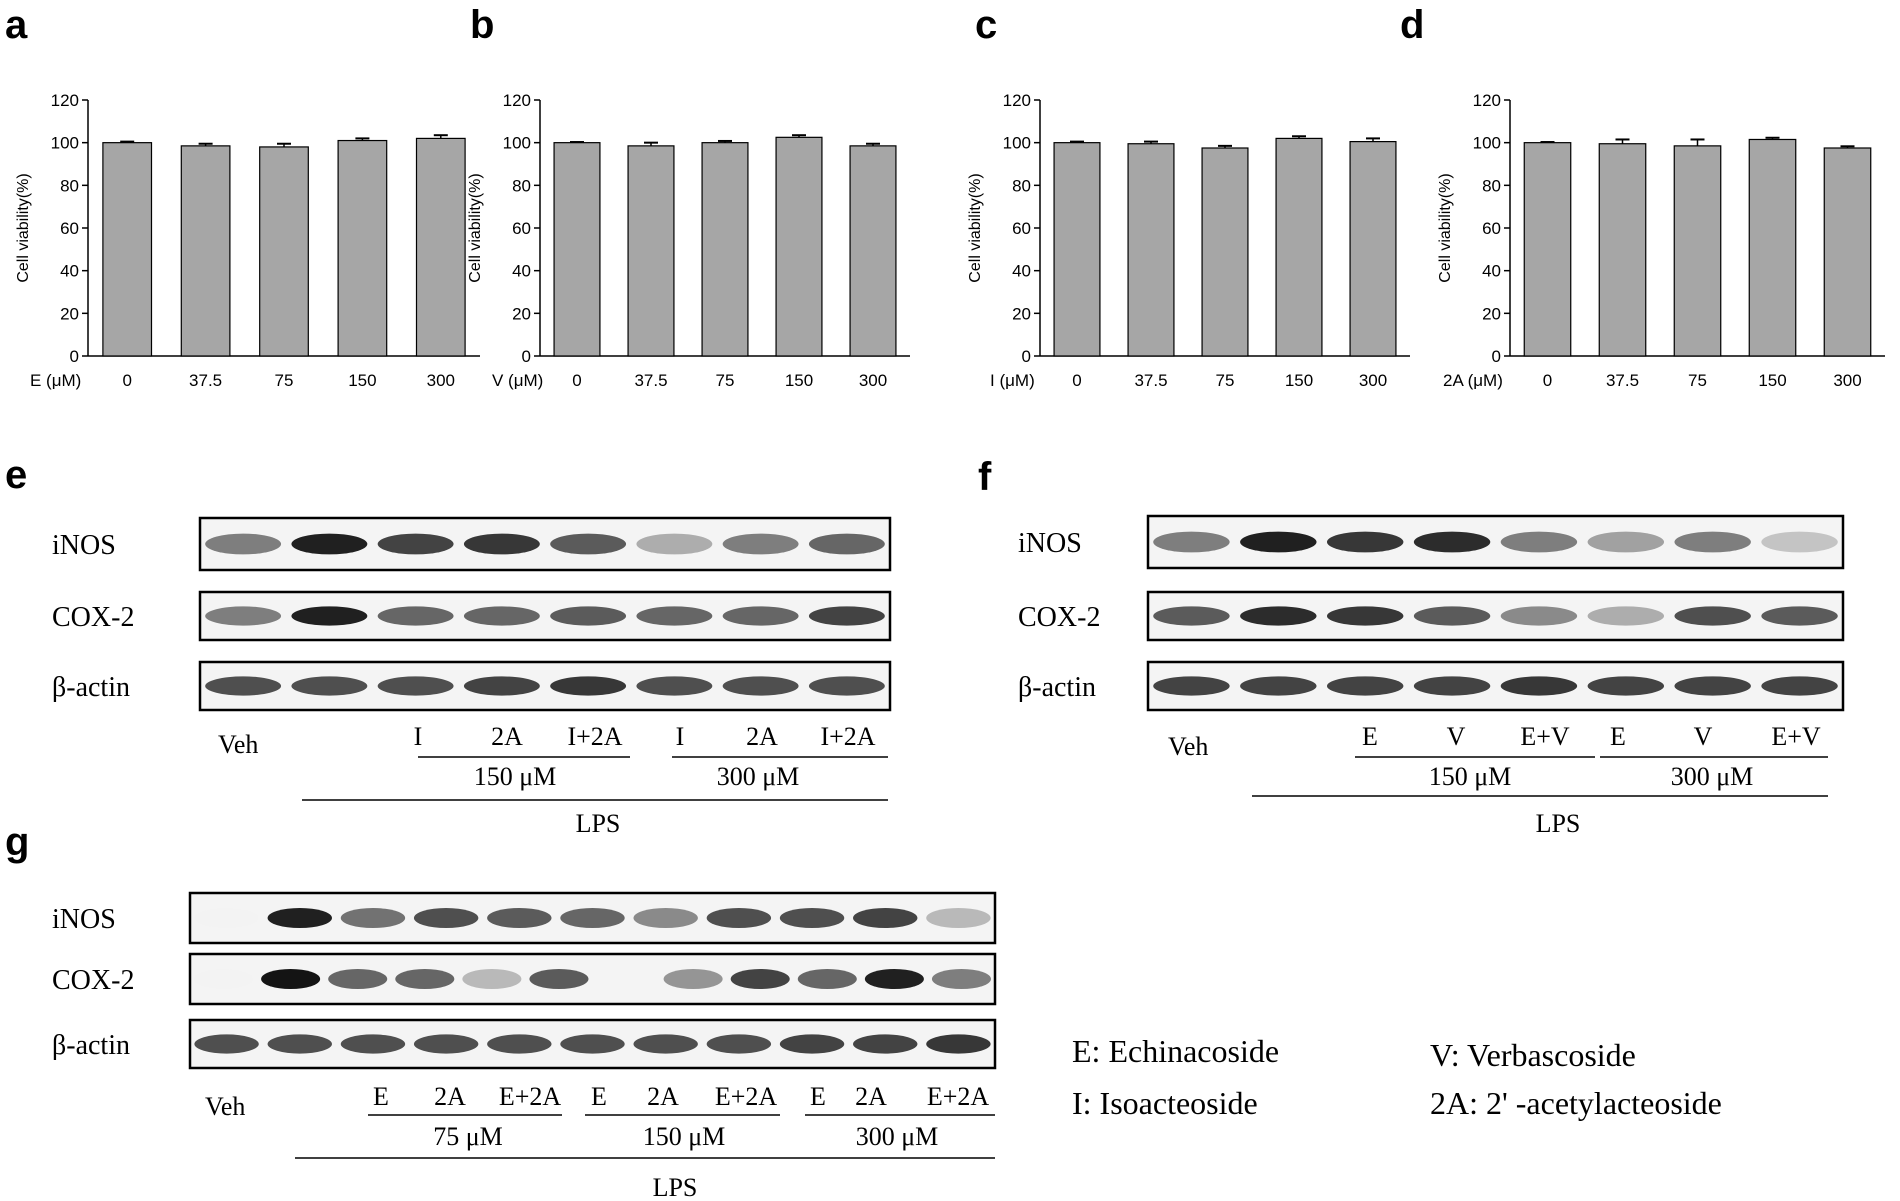 This screenshot has height=1201, width=1900. What do you see at coordinates (847, 736) in the screenshot?
I see `lane-label: I+2A` at bounding box center [847, 736].